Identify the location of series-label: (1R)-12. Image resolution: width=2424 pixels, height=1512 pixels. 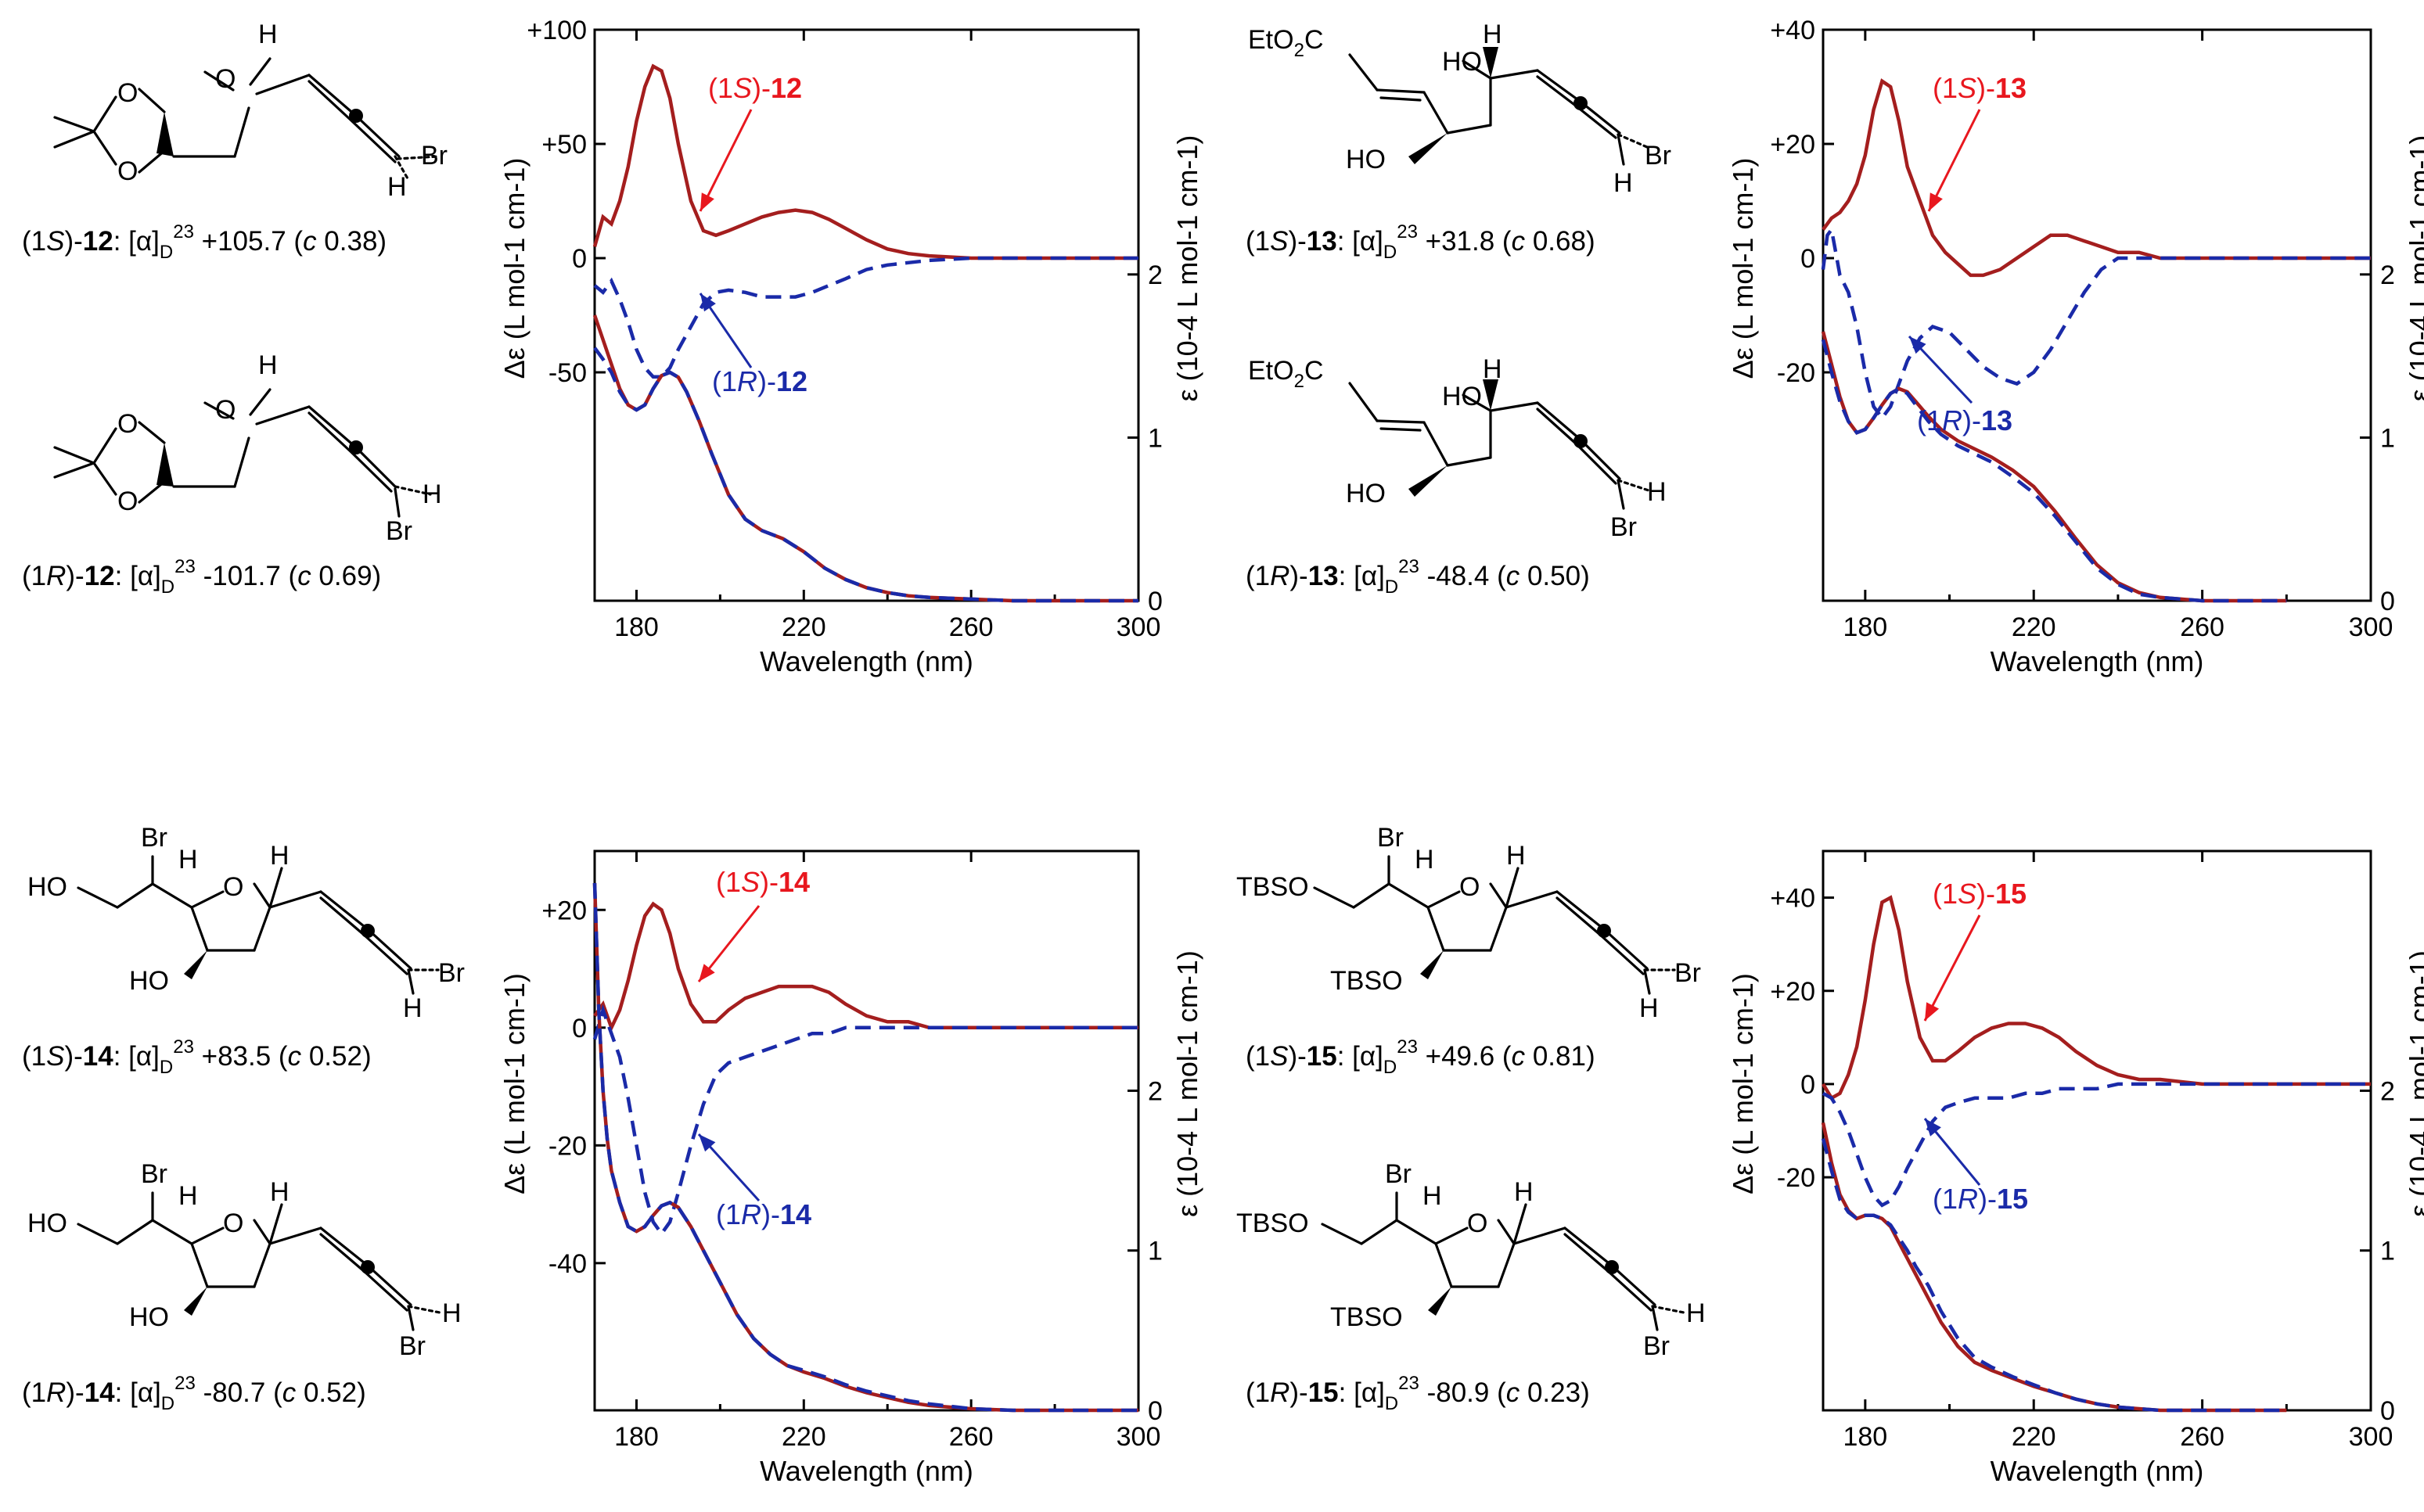
(759, 381).